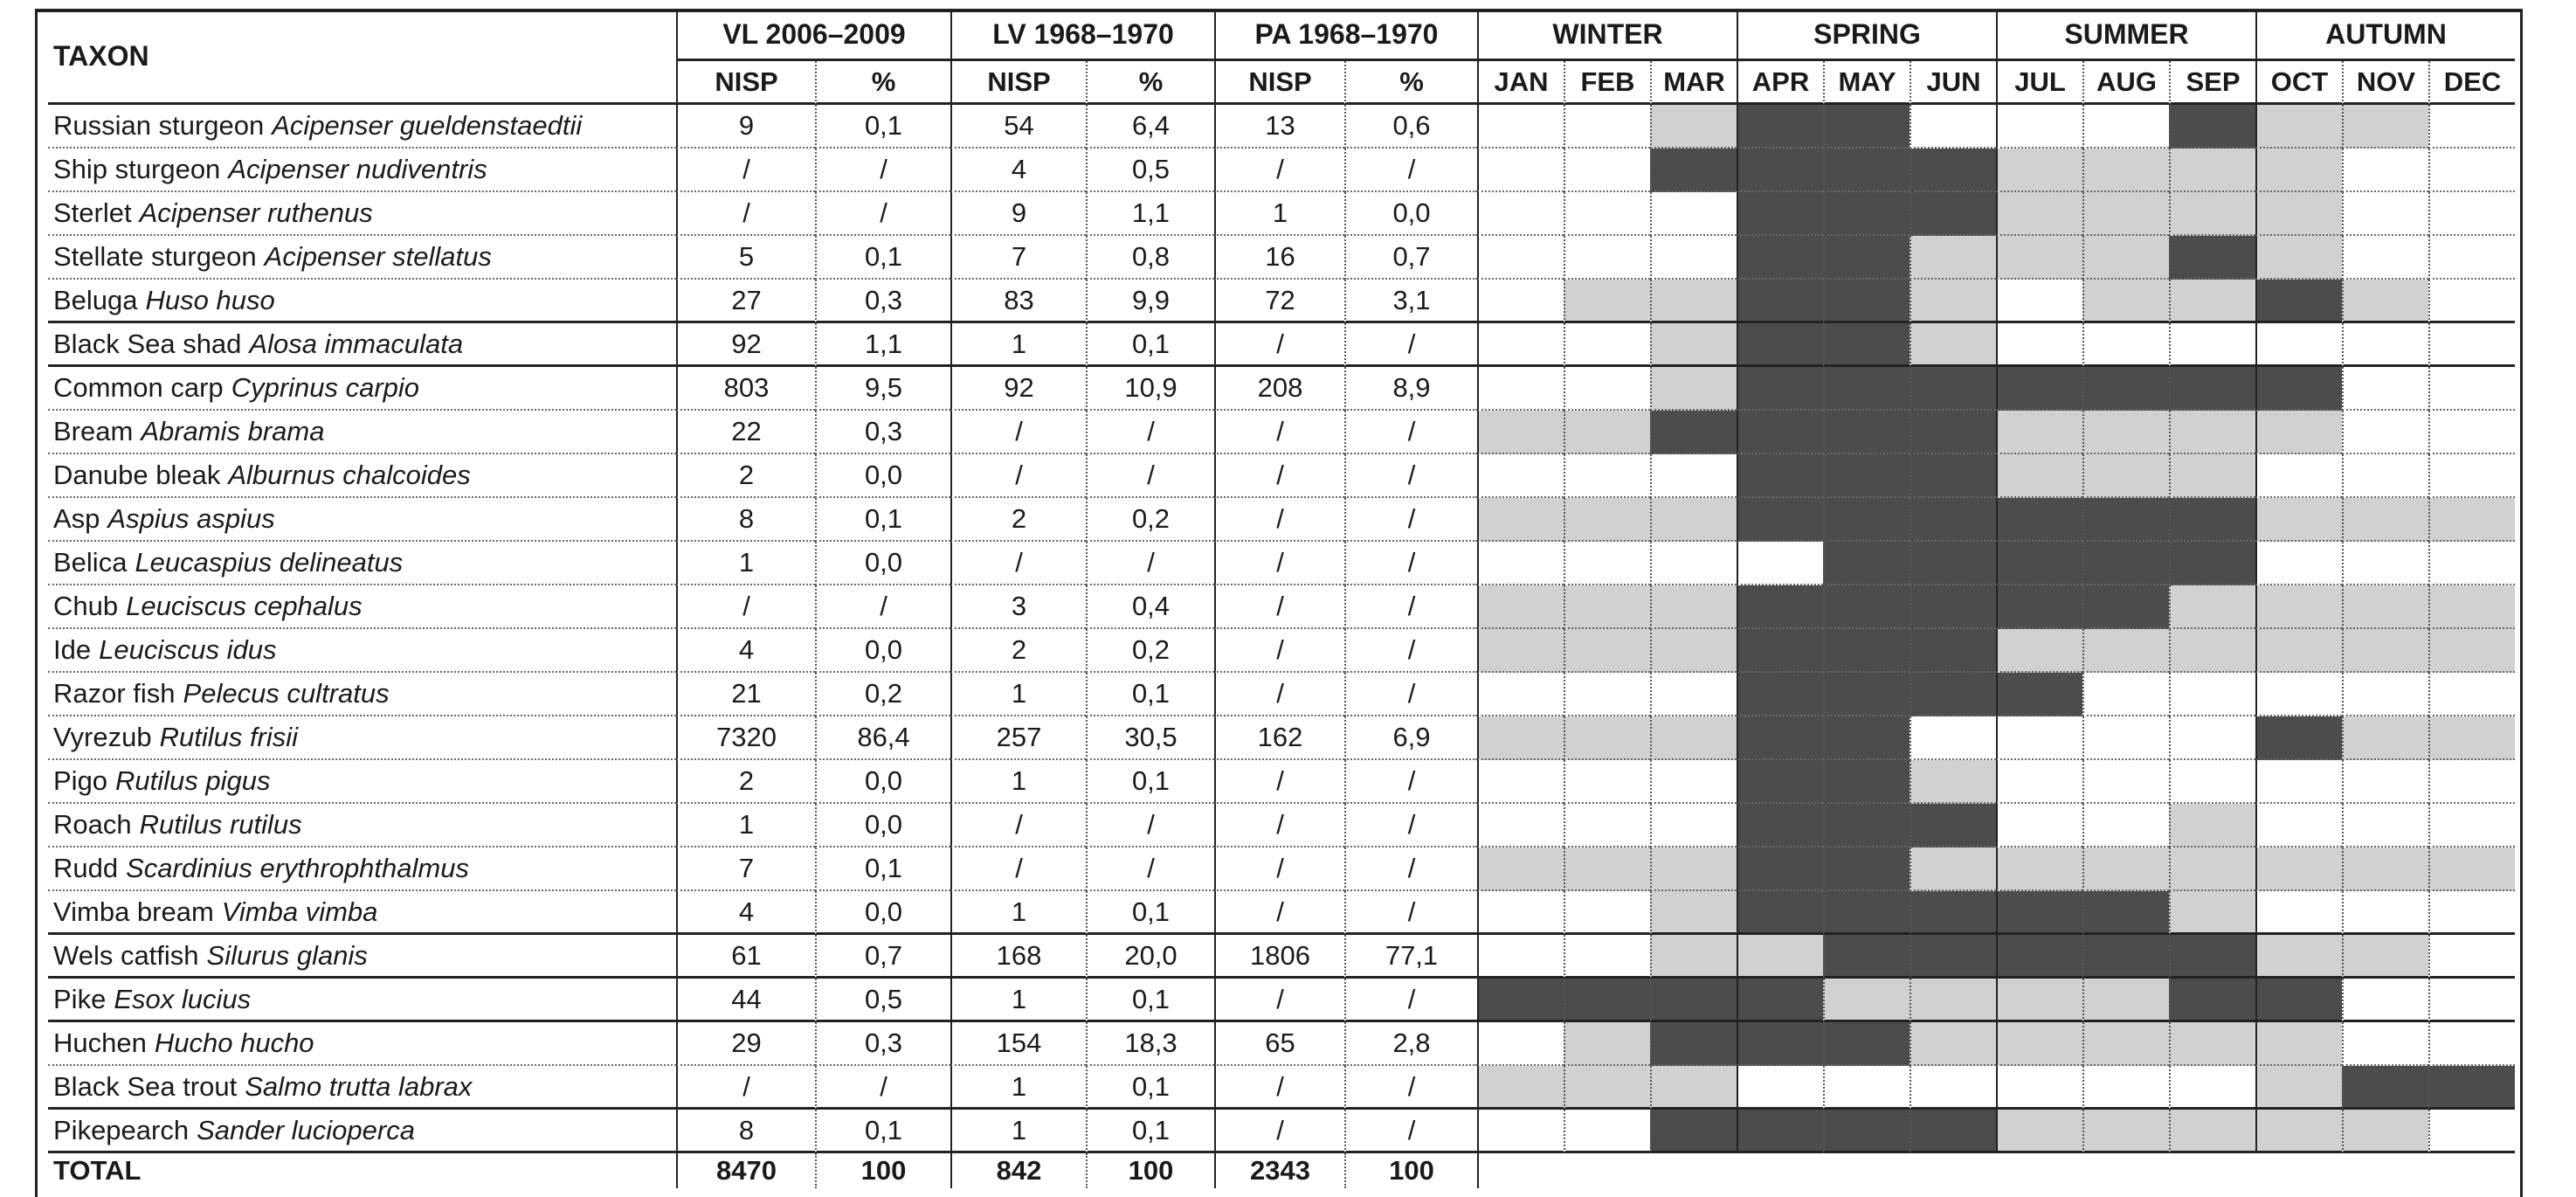 The height and width of the screenshot is (1197, 2576). I want to click on nisp-value: 7, so click(745, 870).